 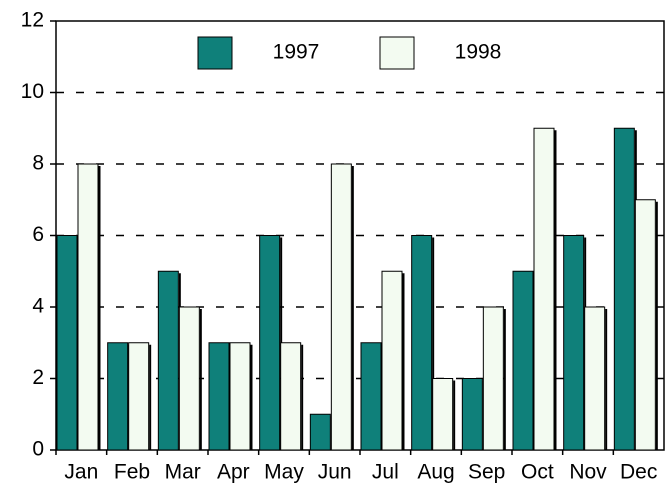 I want to click on y-tick-label: 12, so click(x=32, y=20).